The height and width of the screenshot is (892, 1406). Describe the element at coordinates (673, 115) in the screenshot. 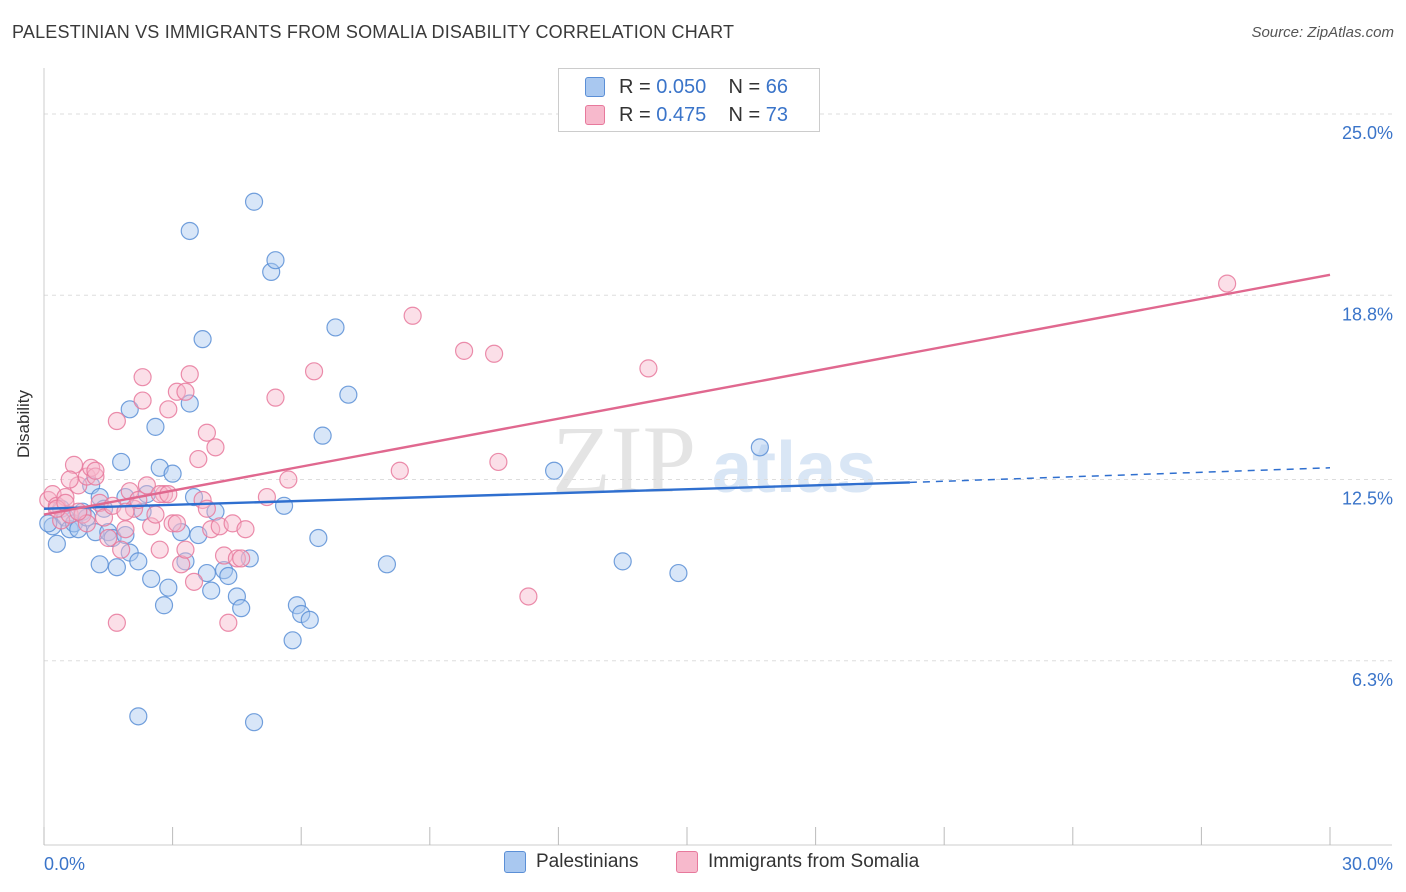

I see `legend-row-somalia: R = 0.475 N = 73` at that location.